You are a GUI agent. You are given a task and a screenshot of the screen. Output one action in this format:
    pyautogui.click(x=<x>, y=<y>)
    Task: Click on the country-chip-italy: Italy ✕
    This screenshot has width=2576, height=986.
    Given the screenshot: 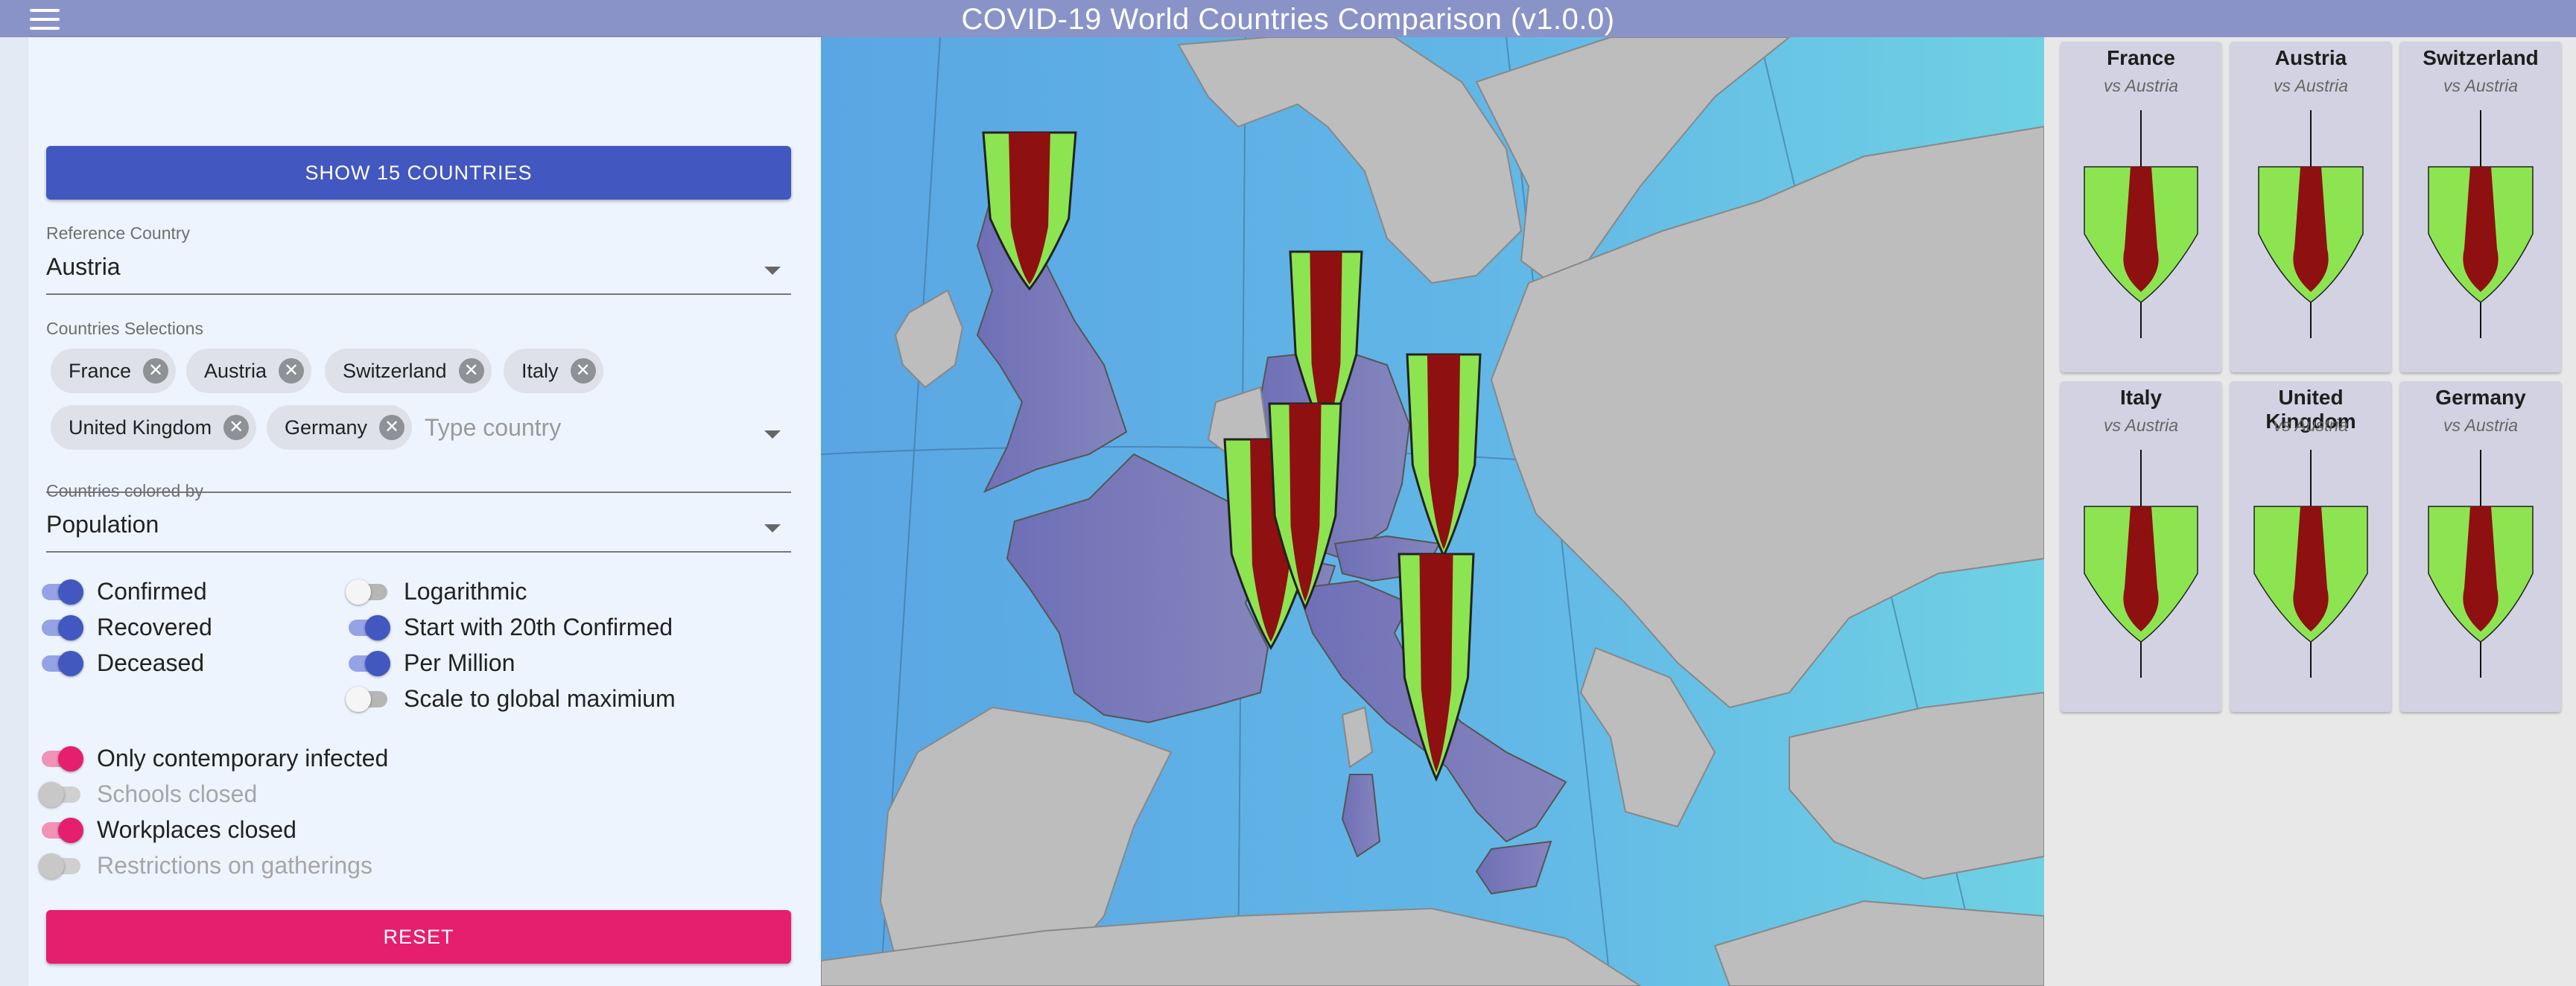 What is the action you would take?
    pyautogui.click(x=553, y=371)
    